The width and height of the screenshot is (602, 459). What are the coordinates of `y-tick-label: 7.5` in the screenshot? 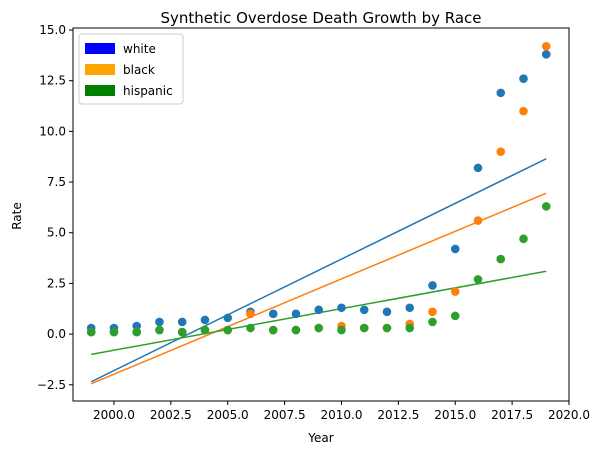 It's located at (56, 182).